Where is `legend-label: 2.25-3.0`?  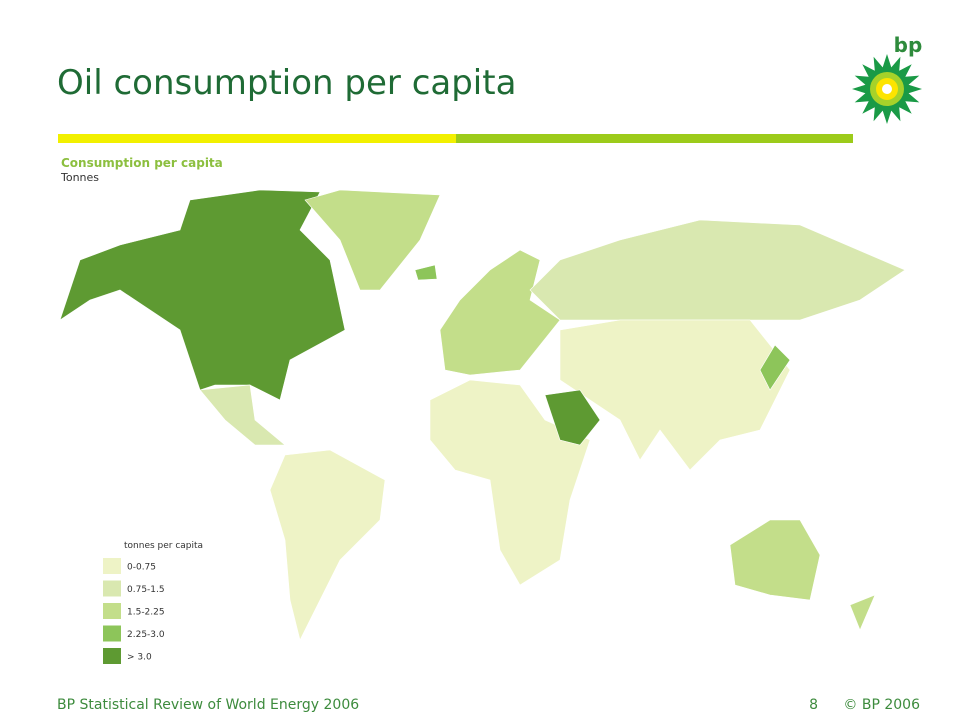
legend-label: 2.25-3.0 is located at coordinates (146, 635).